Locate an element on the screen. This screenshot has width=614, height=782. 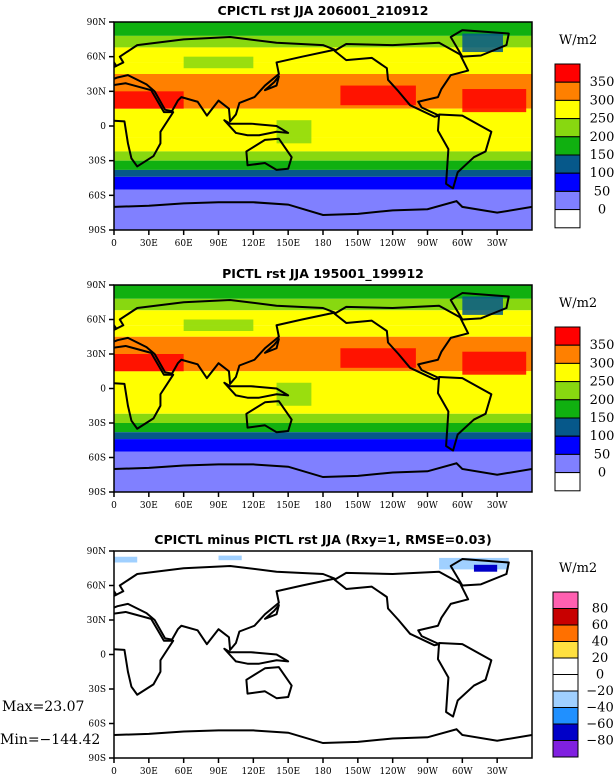
coastline-japan is located at coordinates (271, 83).